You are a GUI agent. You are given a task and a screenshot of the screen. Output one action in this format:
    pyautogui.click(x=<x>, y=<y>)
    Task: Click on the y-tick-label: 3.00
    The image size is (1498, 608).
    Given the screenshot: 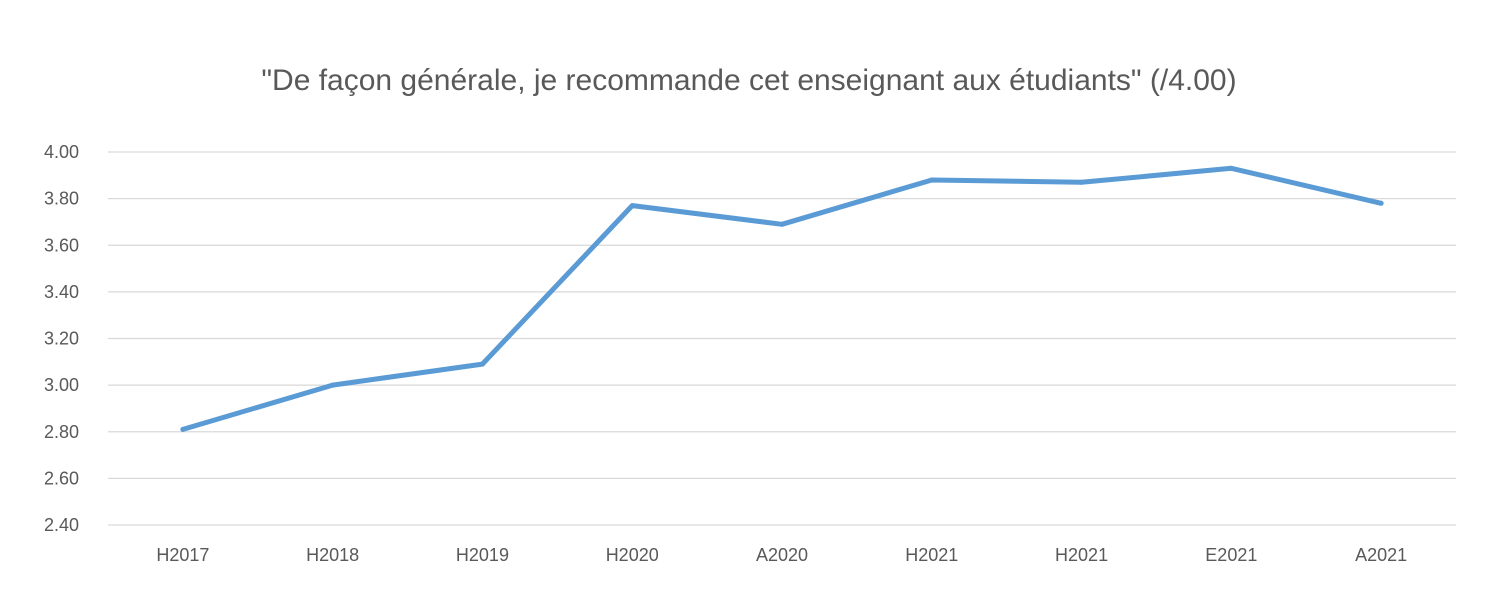 What is the action you would take?
    pyautogui.click(x=61, y=385)
    